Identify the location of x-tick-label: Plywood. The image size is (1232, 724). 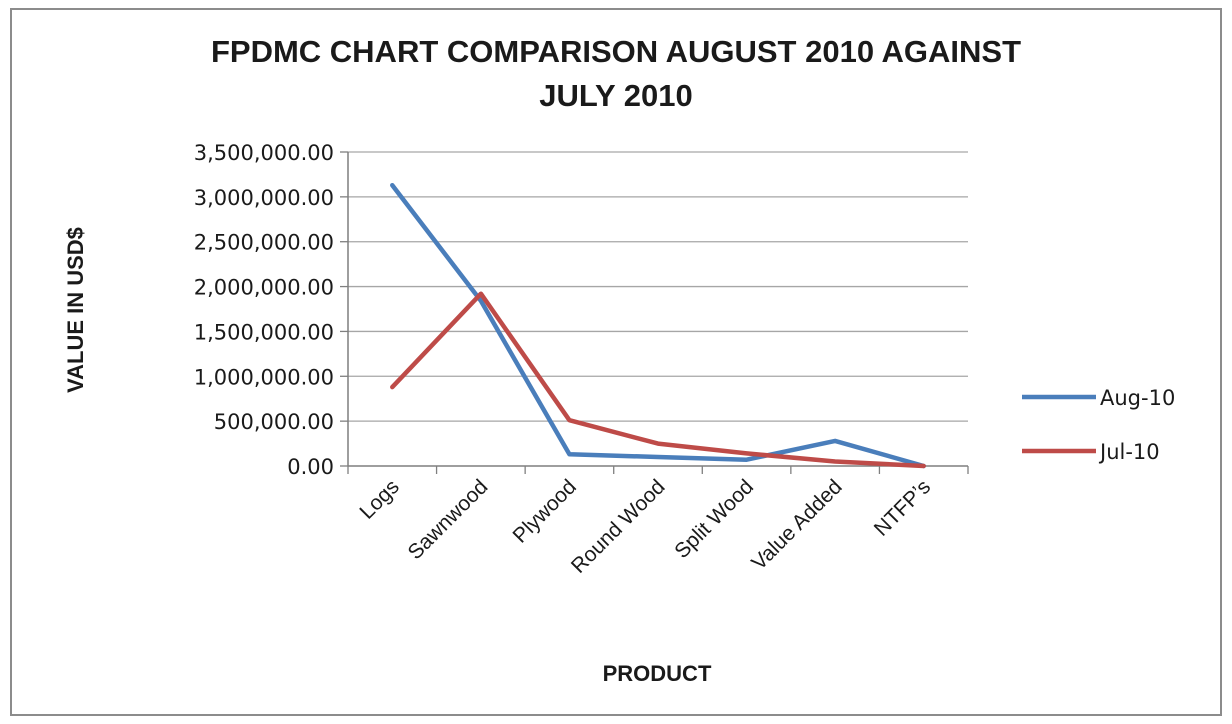
(545, 511).